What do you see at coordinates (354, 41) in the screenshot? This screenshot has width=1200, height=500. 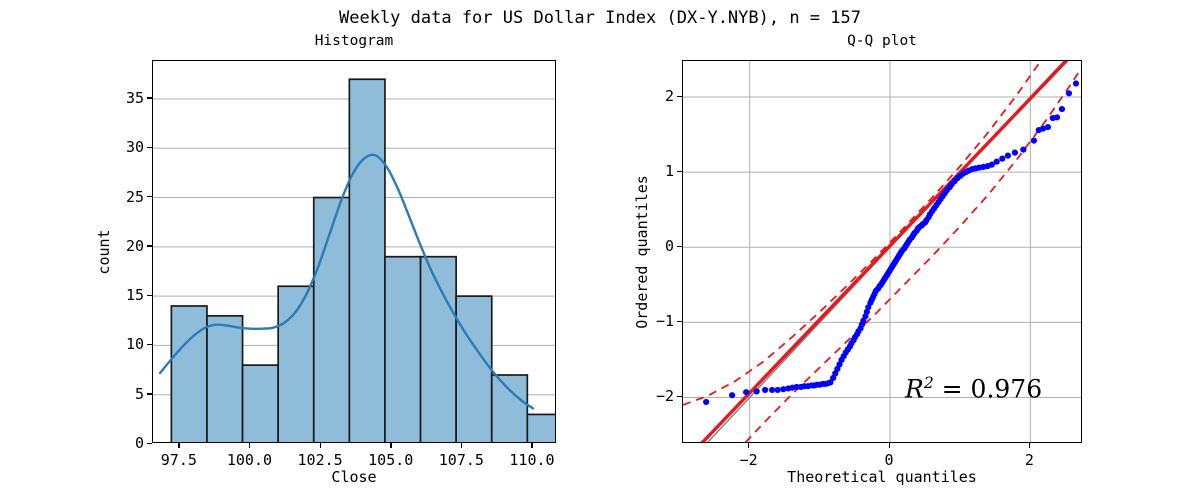 I see `histogram-title: Histogram` at bounding box center [354, 41].